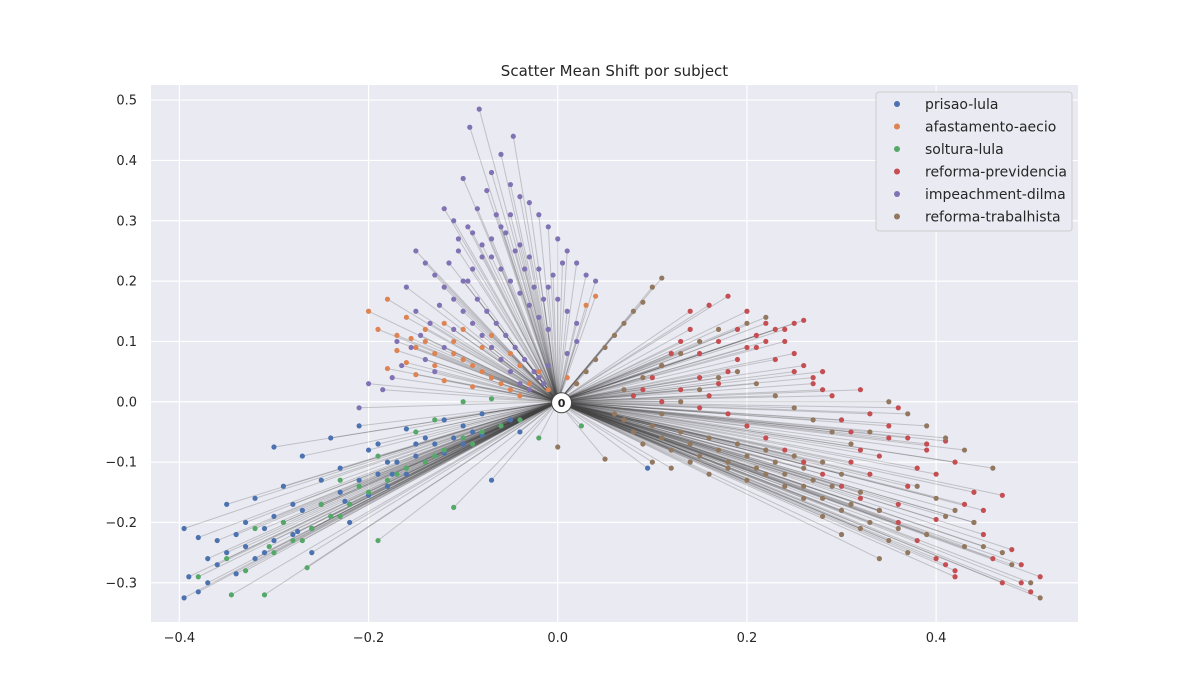 This screenshot has width=1200, height=700. Describe the element at coordinates (126, 221) in the screenshot. I see `y-tick-label: 0.3` at that location.